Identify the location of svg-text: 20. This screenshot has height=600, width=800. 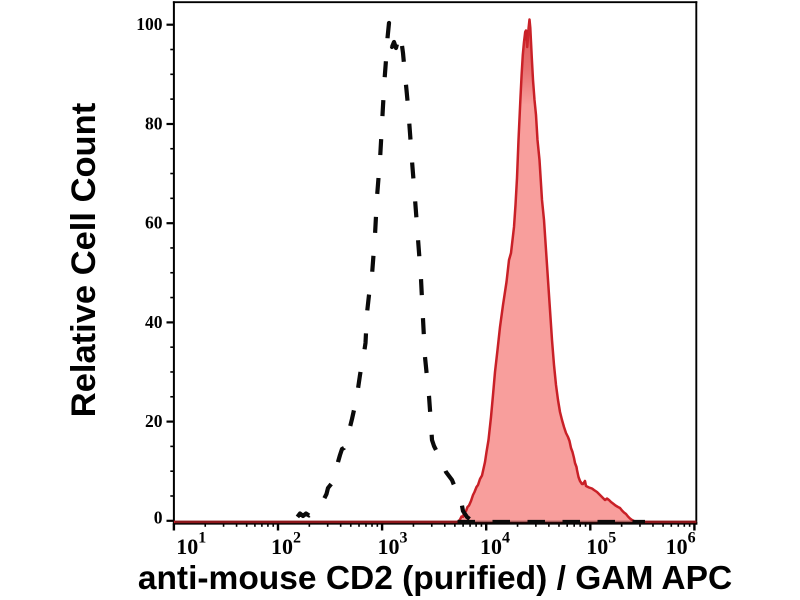
(154, 421).